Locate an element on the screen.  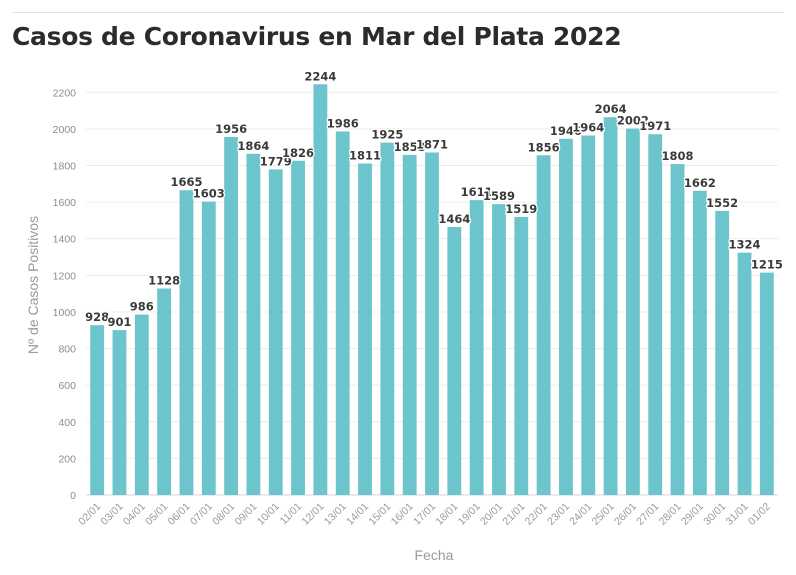
y-axis-title: Nº de Casos Positivos is located at coordinates (33, 285).